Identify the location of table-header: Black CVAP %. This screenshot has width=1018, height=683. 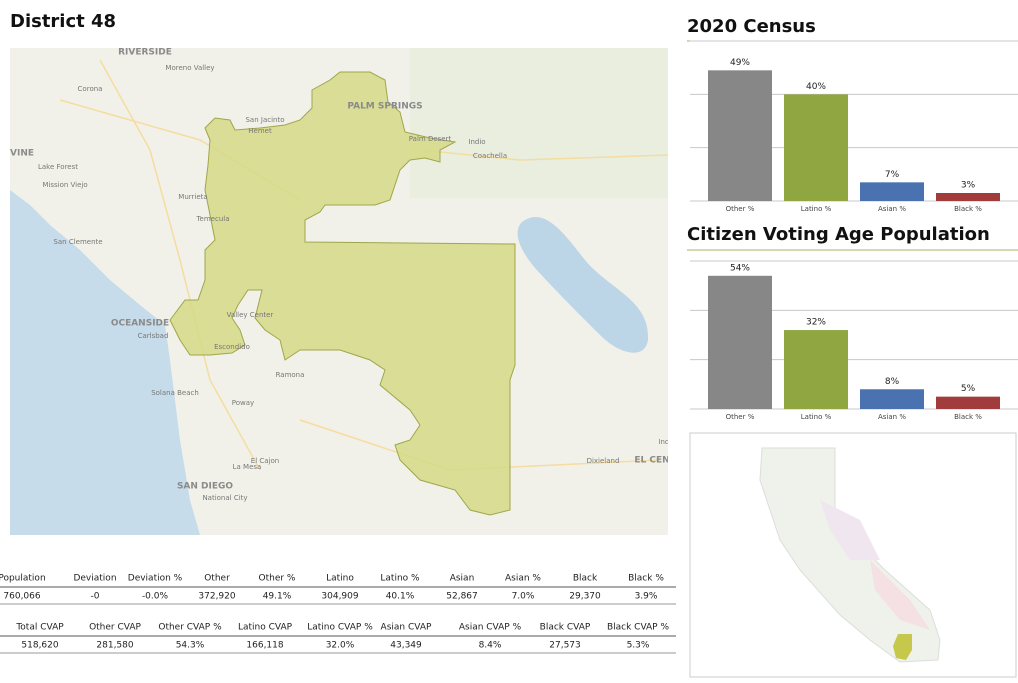
(638, 628).